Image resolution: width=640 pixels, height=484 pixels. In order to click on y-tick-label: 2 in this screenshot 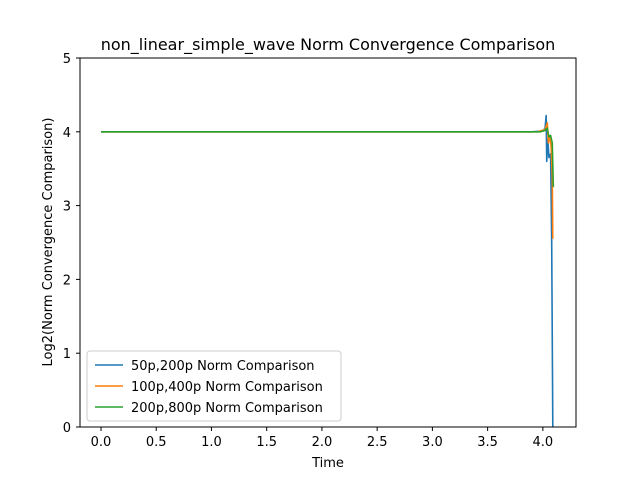, I will do `click(67, 280)`.